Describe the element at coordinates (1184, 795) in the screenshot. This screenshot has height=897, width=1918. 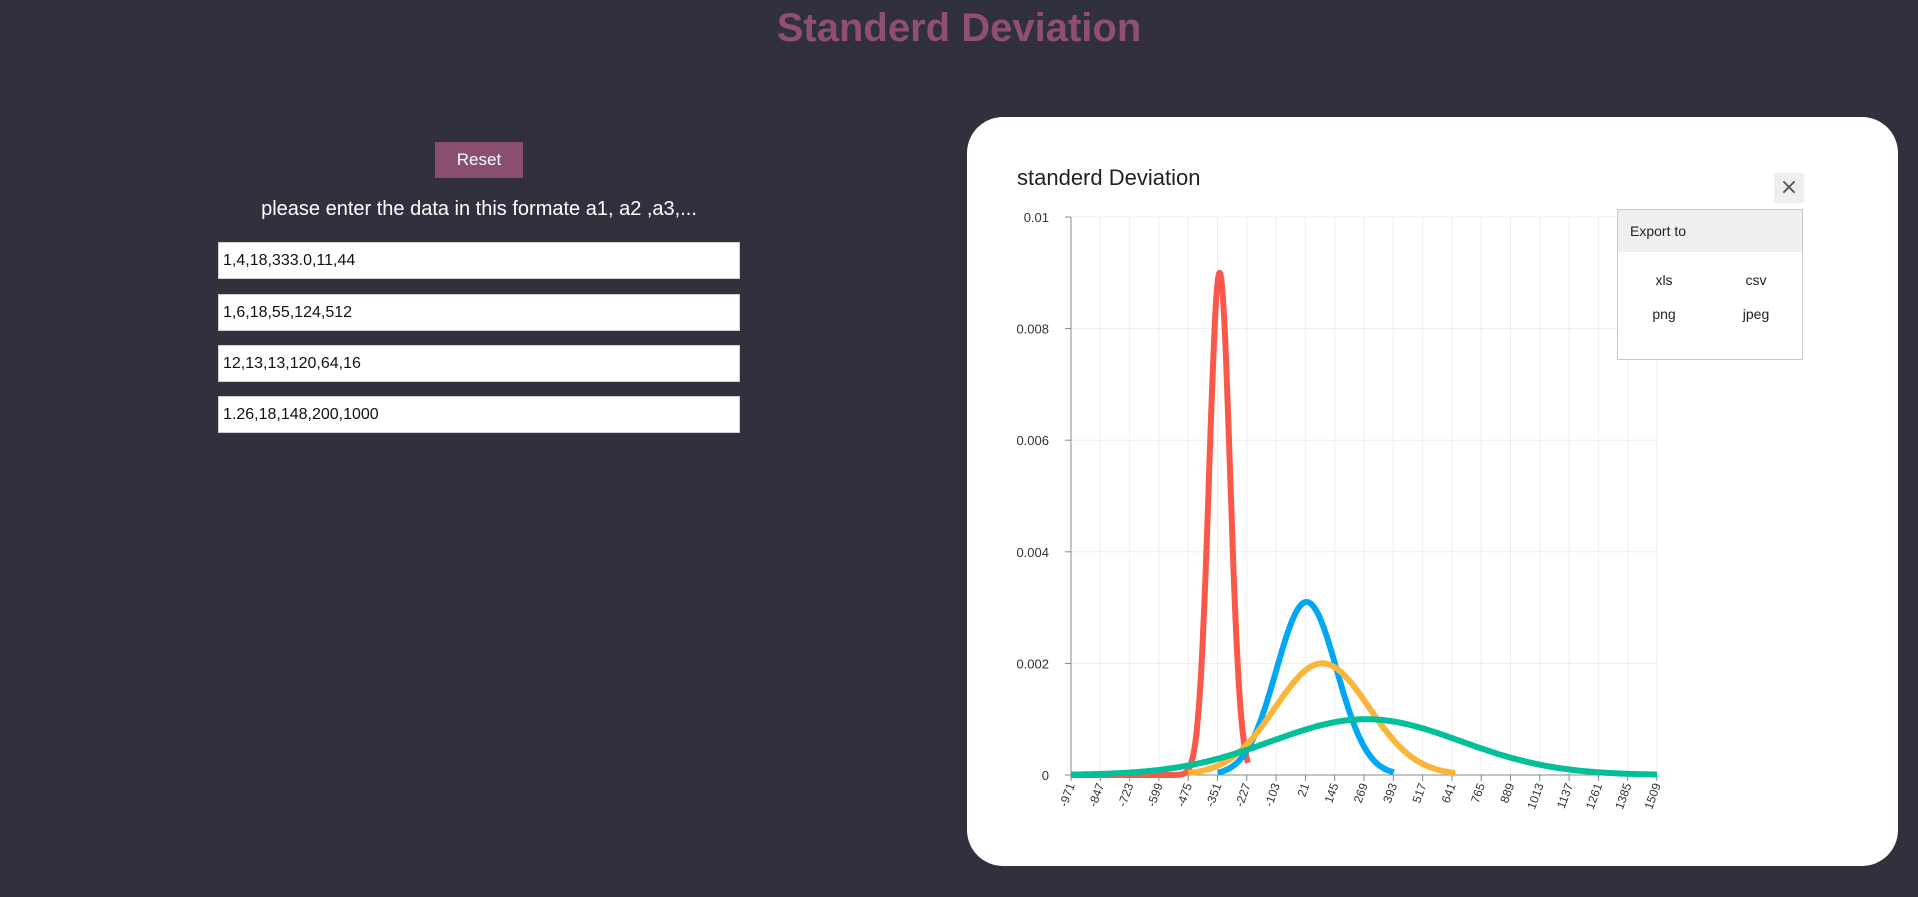
I see `x-tick-label: -475` at that location.